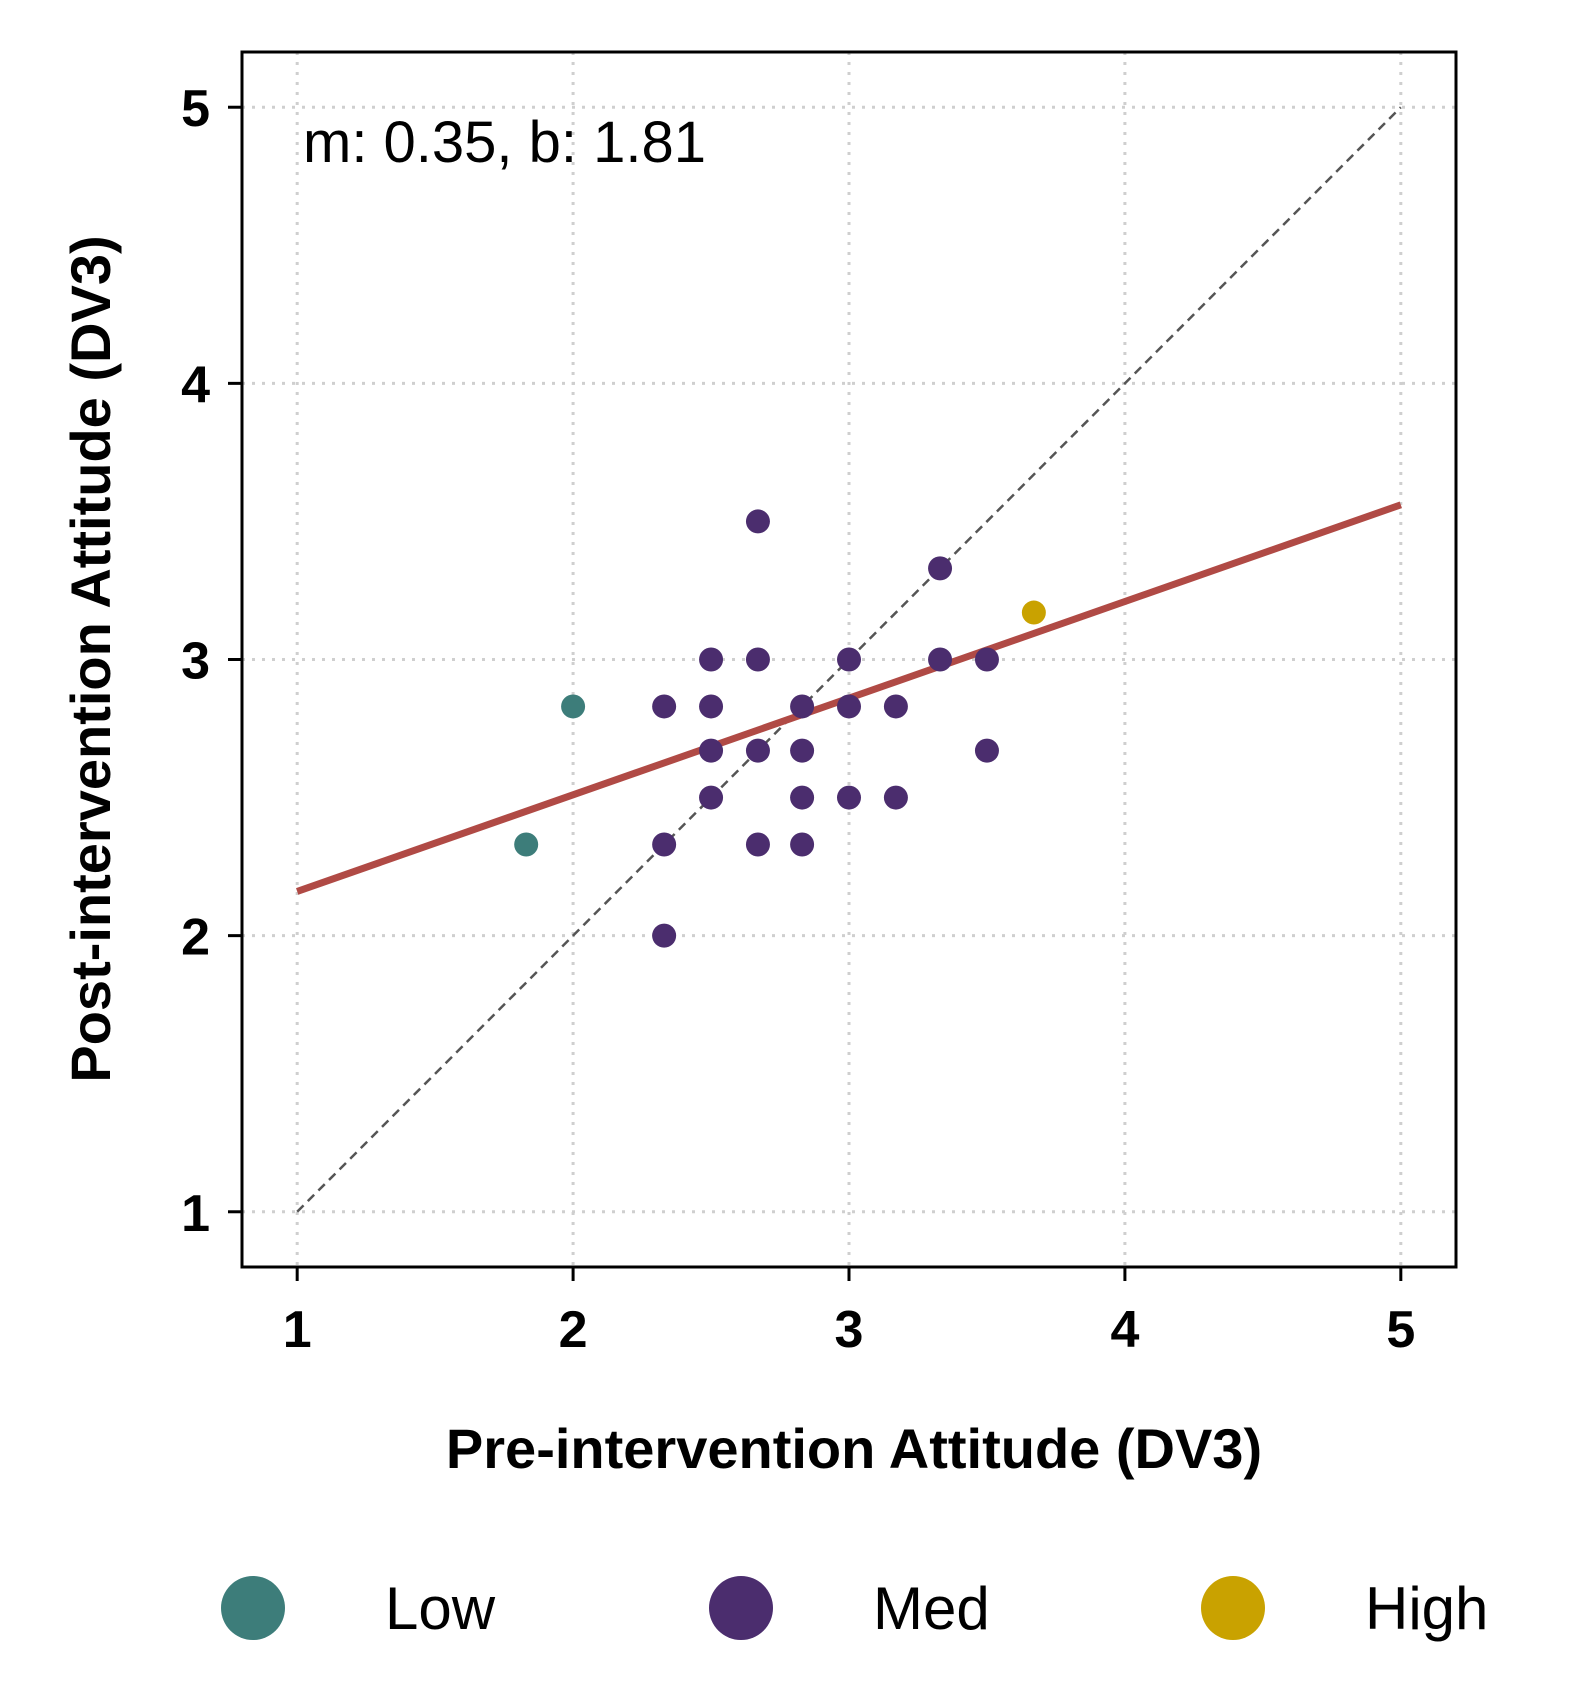 The image size is (1578, 1699). I want to click on legend-label-high: High, so click(1426, 1608).